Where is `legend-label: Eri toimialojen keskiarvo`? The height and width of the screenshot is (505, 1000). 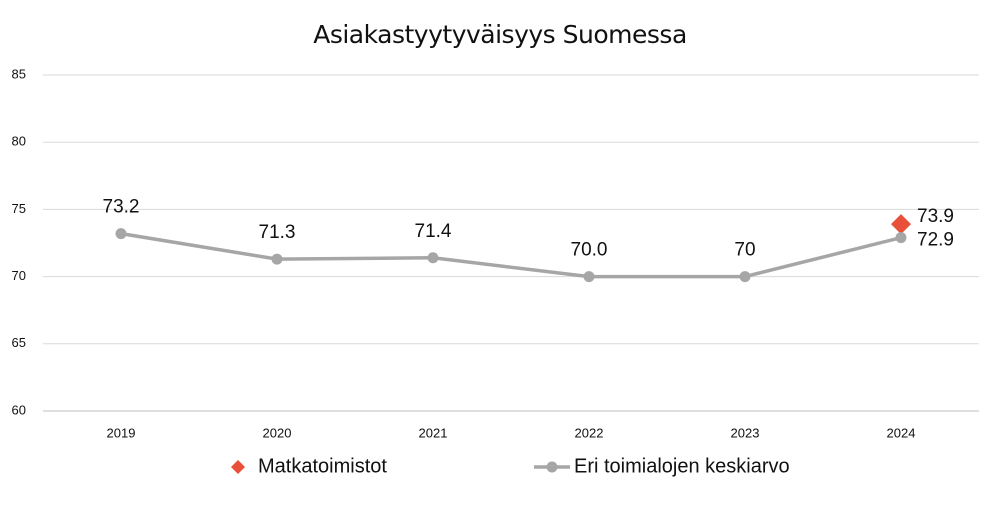 legend-label: Eri toimialojen keskiarvo is located at coordinates (682, 466).